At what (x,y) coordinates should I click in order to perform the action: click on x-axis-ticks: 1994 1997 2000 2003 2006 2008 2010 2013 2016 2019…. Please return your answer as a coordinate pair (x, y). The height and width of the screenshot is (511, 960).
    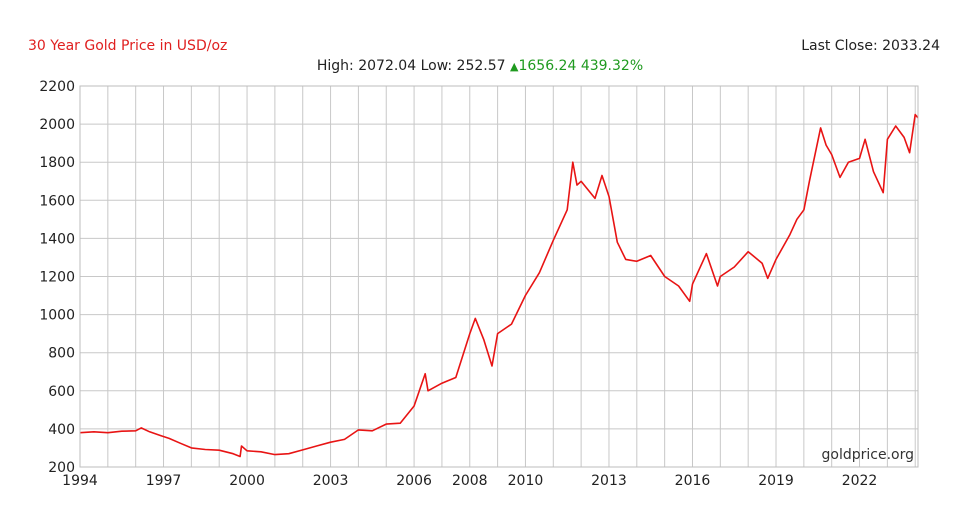
    Looking at the image, I should click on (469, 481).